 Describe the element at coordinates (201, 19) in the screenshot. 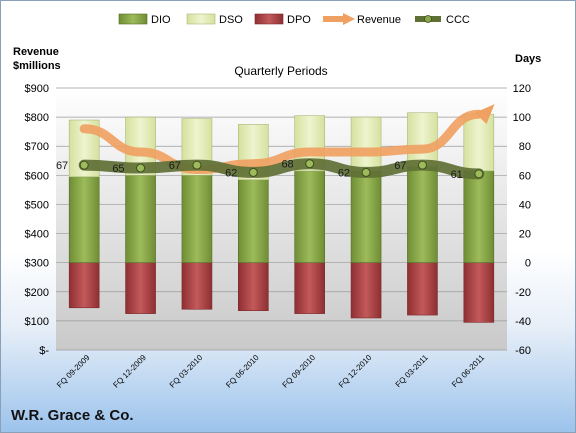

I see `legend-dso-swatch` at that location.